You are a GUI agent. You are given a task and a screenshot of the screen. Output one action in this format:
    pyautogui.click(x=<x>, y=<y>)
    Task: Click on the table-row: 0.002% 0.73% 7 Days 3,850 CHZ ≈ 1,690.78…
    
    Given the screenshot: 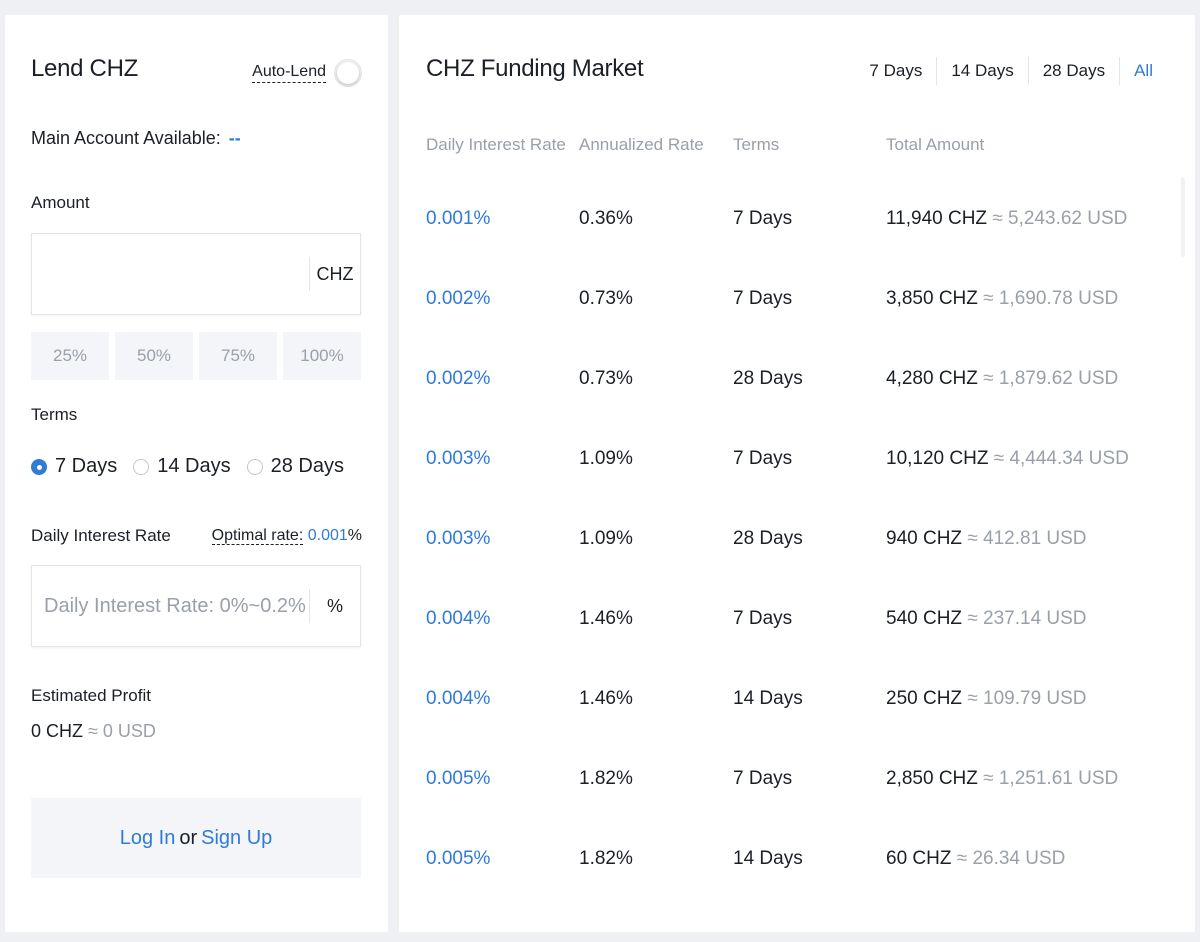 What is the action you would take?
    pyautogui.click(x=796, y=299)
    